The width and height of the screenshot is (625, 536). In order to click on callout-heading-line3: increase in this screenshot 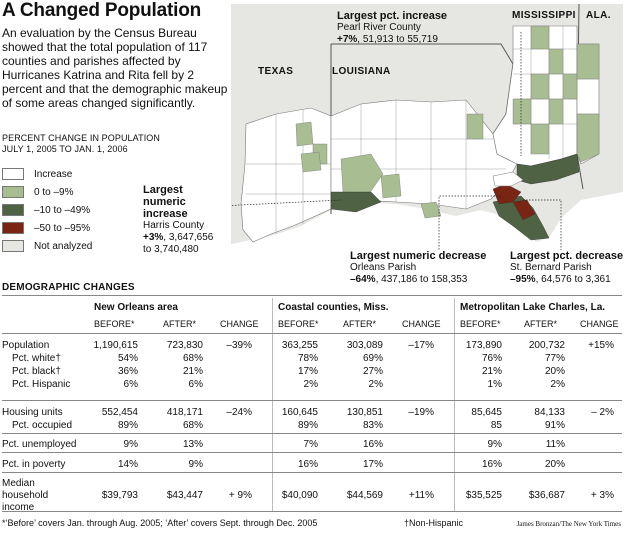, I will do `click(165, 214)`.